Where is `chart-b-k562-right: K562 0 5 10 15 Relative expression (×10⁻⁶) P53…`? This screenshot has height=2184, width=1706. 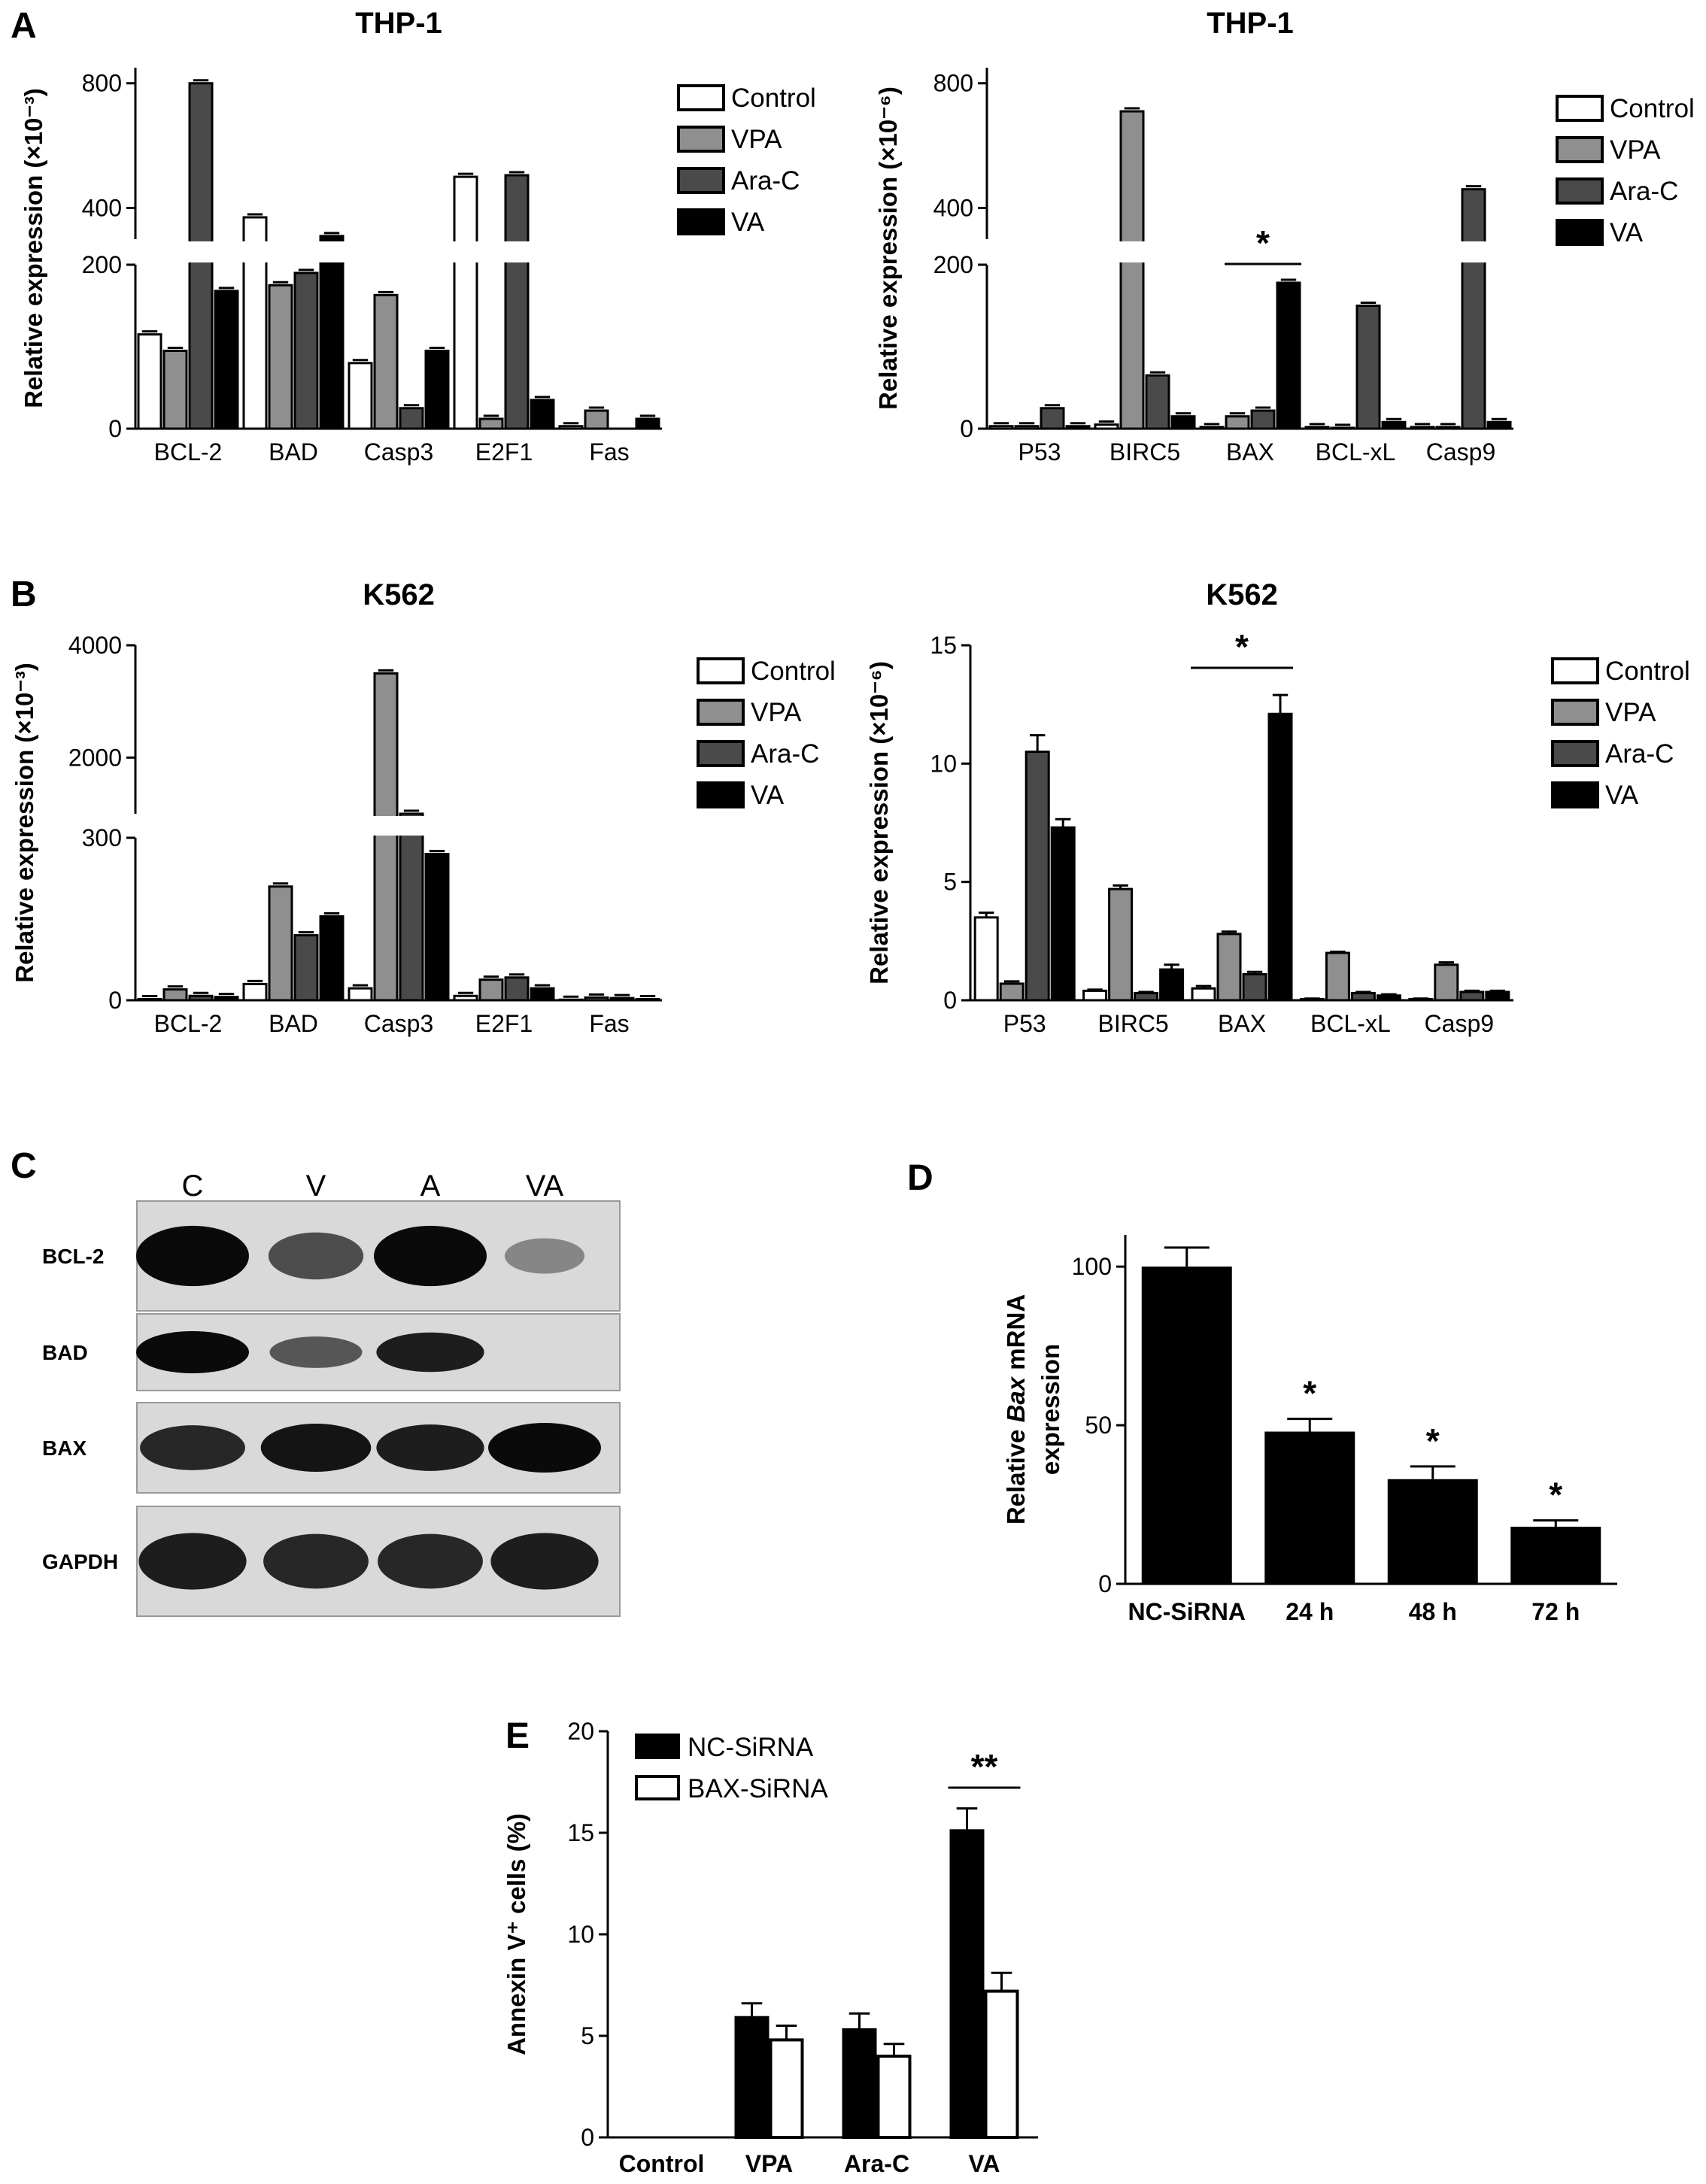
chart-b-k562-right: K562 0 5 10 15 Relative expression (×10⁻⁶) P53… is located at coordinates (1277, 807).